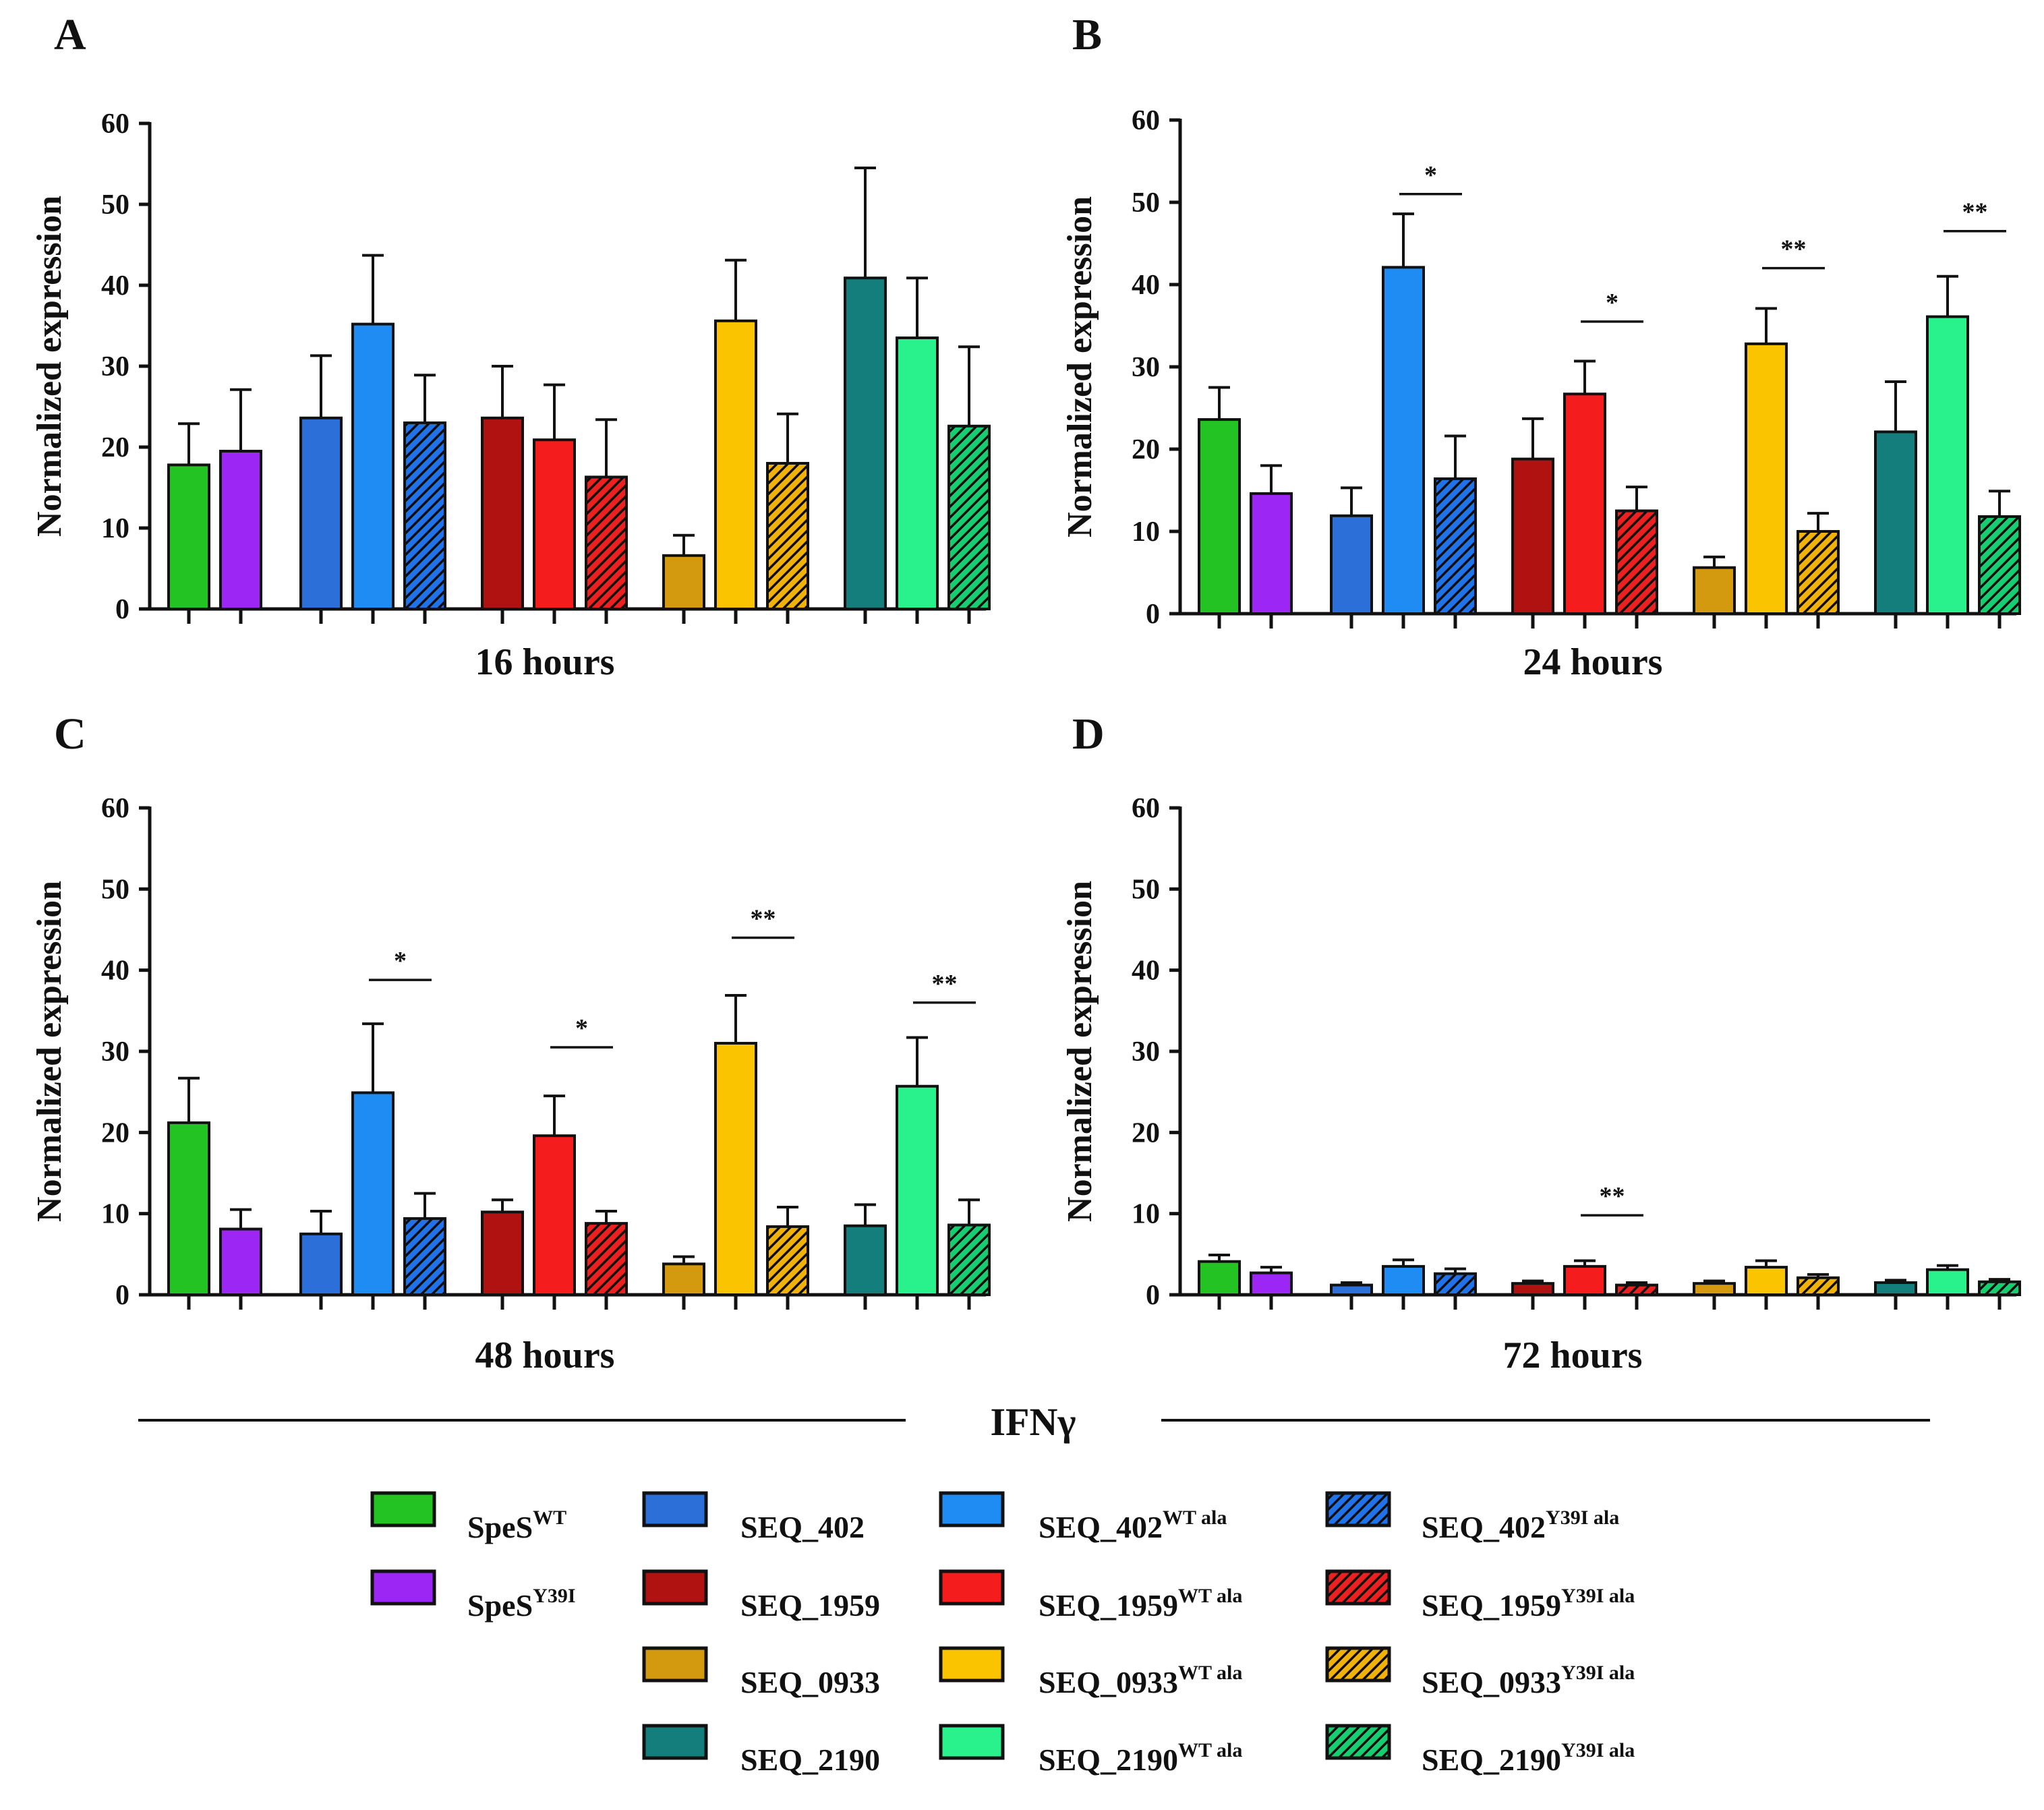 This screenshot has height=1810, width=2044. What do you see at coordinates (1146, 285) in the screenshot?
I see `y-tick-label: 40` at bounding box center [1146, 285].